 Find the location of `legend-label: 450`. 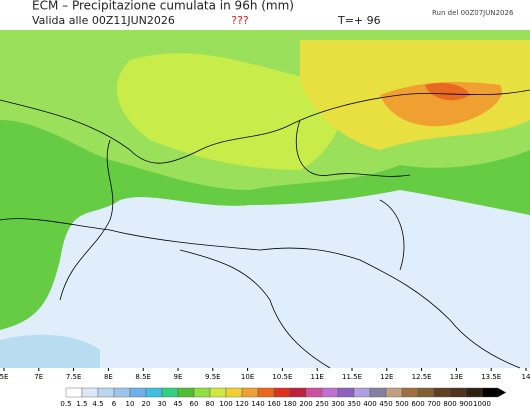

legend-label: 450 is located at coordinates (385, 404).